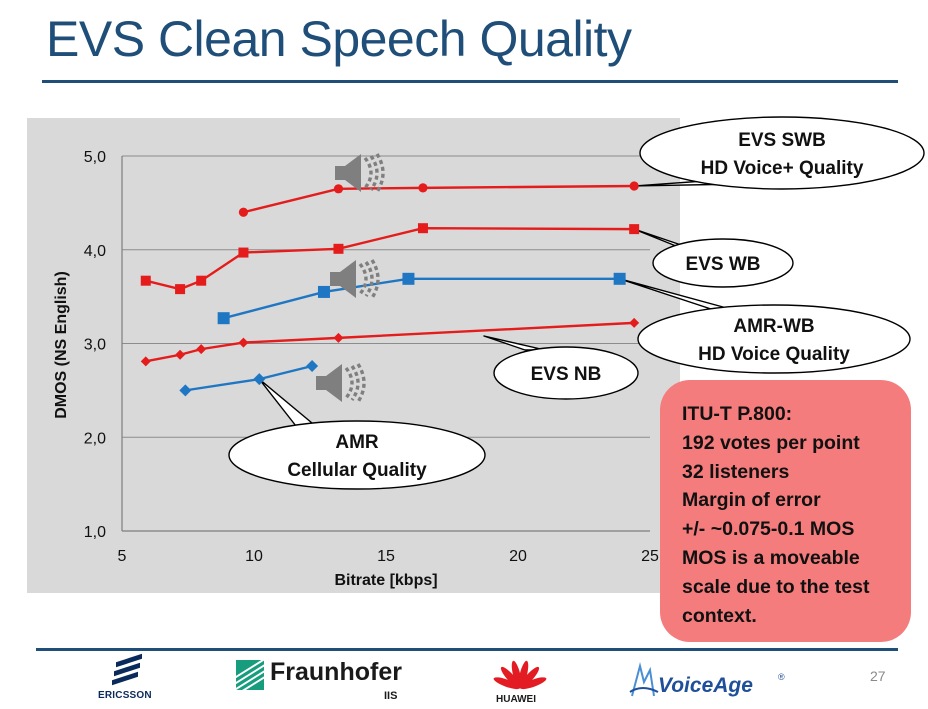  I want to click on page-number: 27, so click(878, 676).